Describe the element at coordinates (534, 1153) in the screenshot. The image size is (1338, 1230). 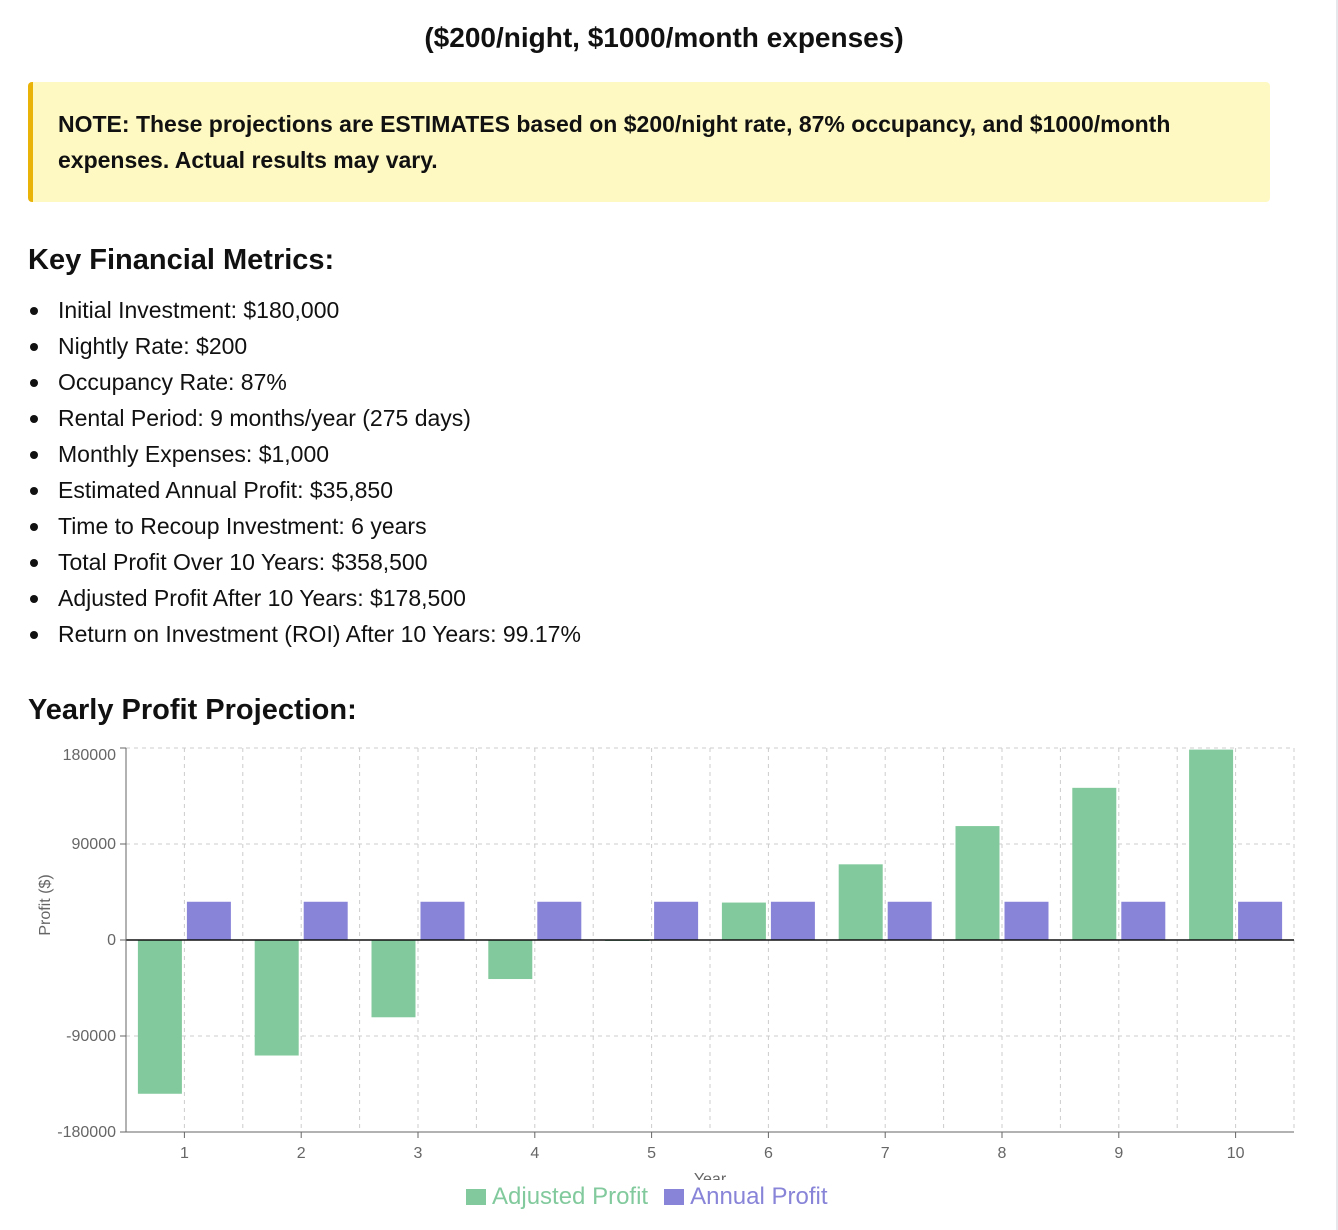
I see `x-tick-label: 4` at that location.